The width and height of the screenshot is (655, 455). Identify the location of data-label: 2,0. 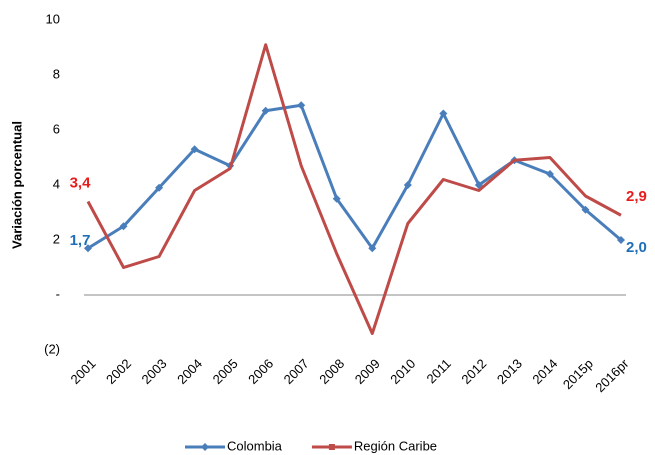
(636, 247).